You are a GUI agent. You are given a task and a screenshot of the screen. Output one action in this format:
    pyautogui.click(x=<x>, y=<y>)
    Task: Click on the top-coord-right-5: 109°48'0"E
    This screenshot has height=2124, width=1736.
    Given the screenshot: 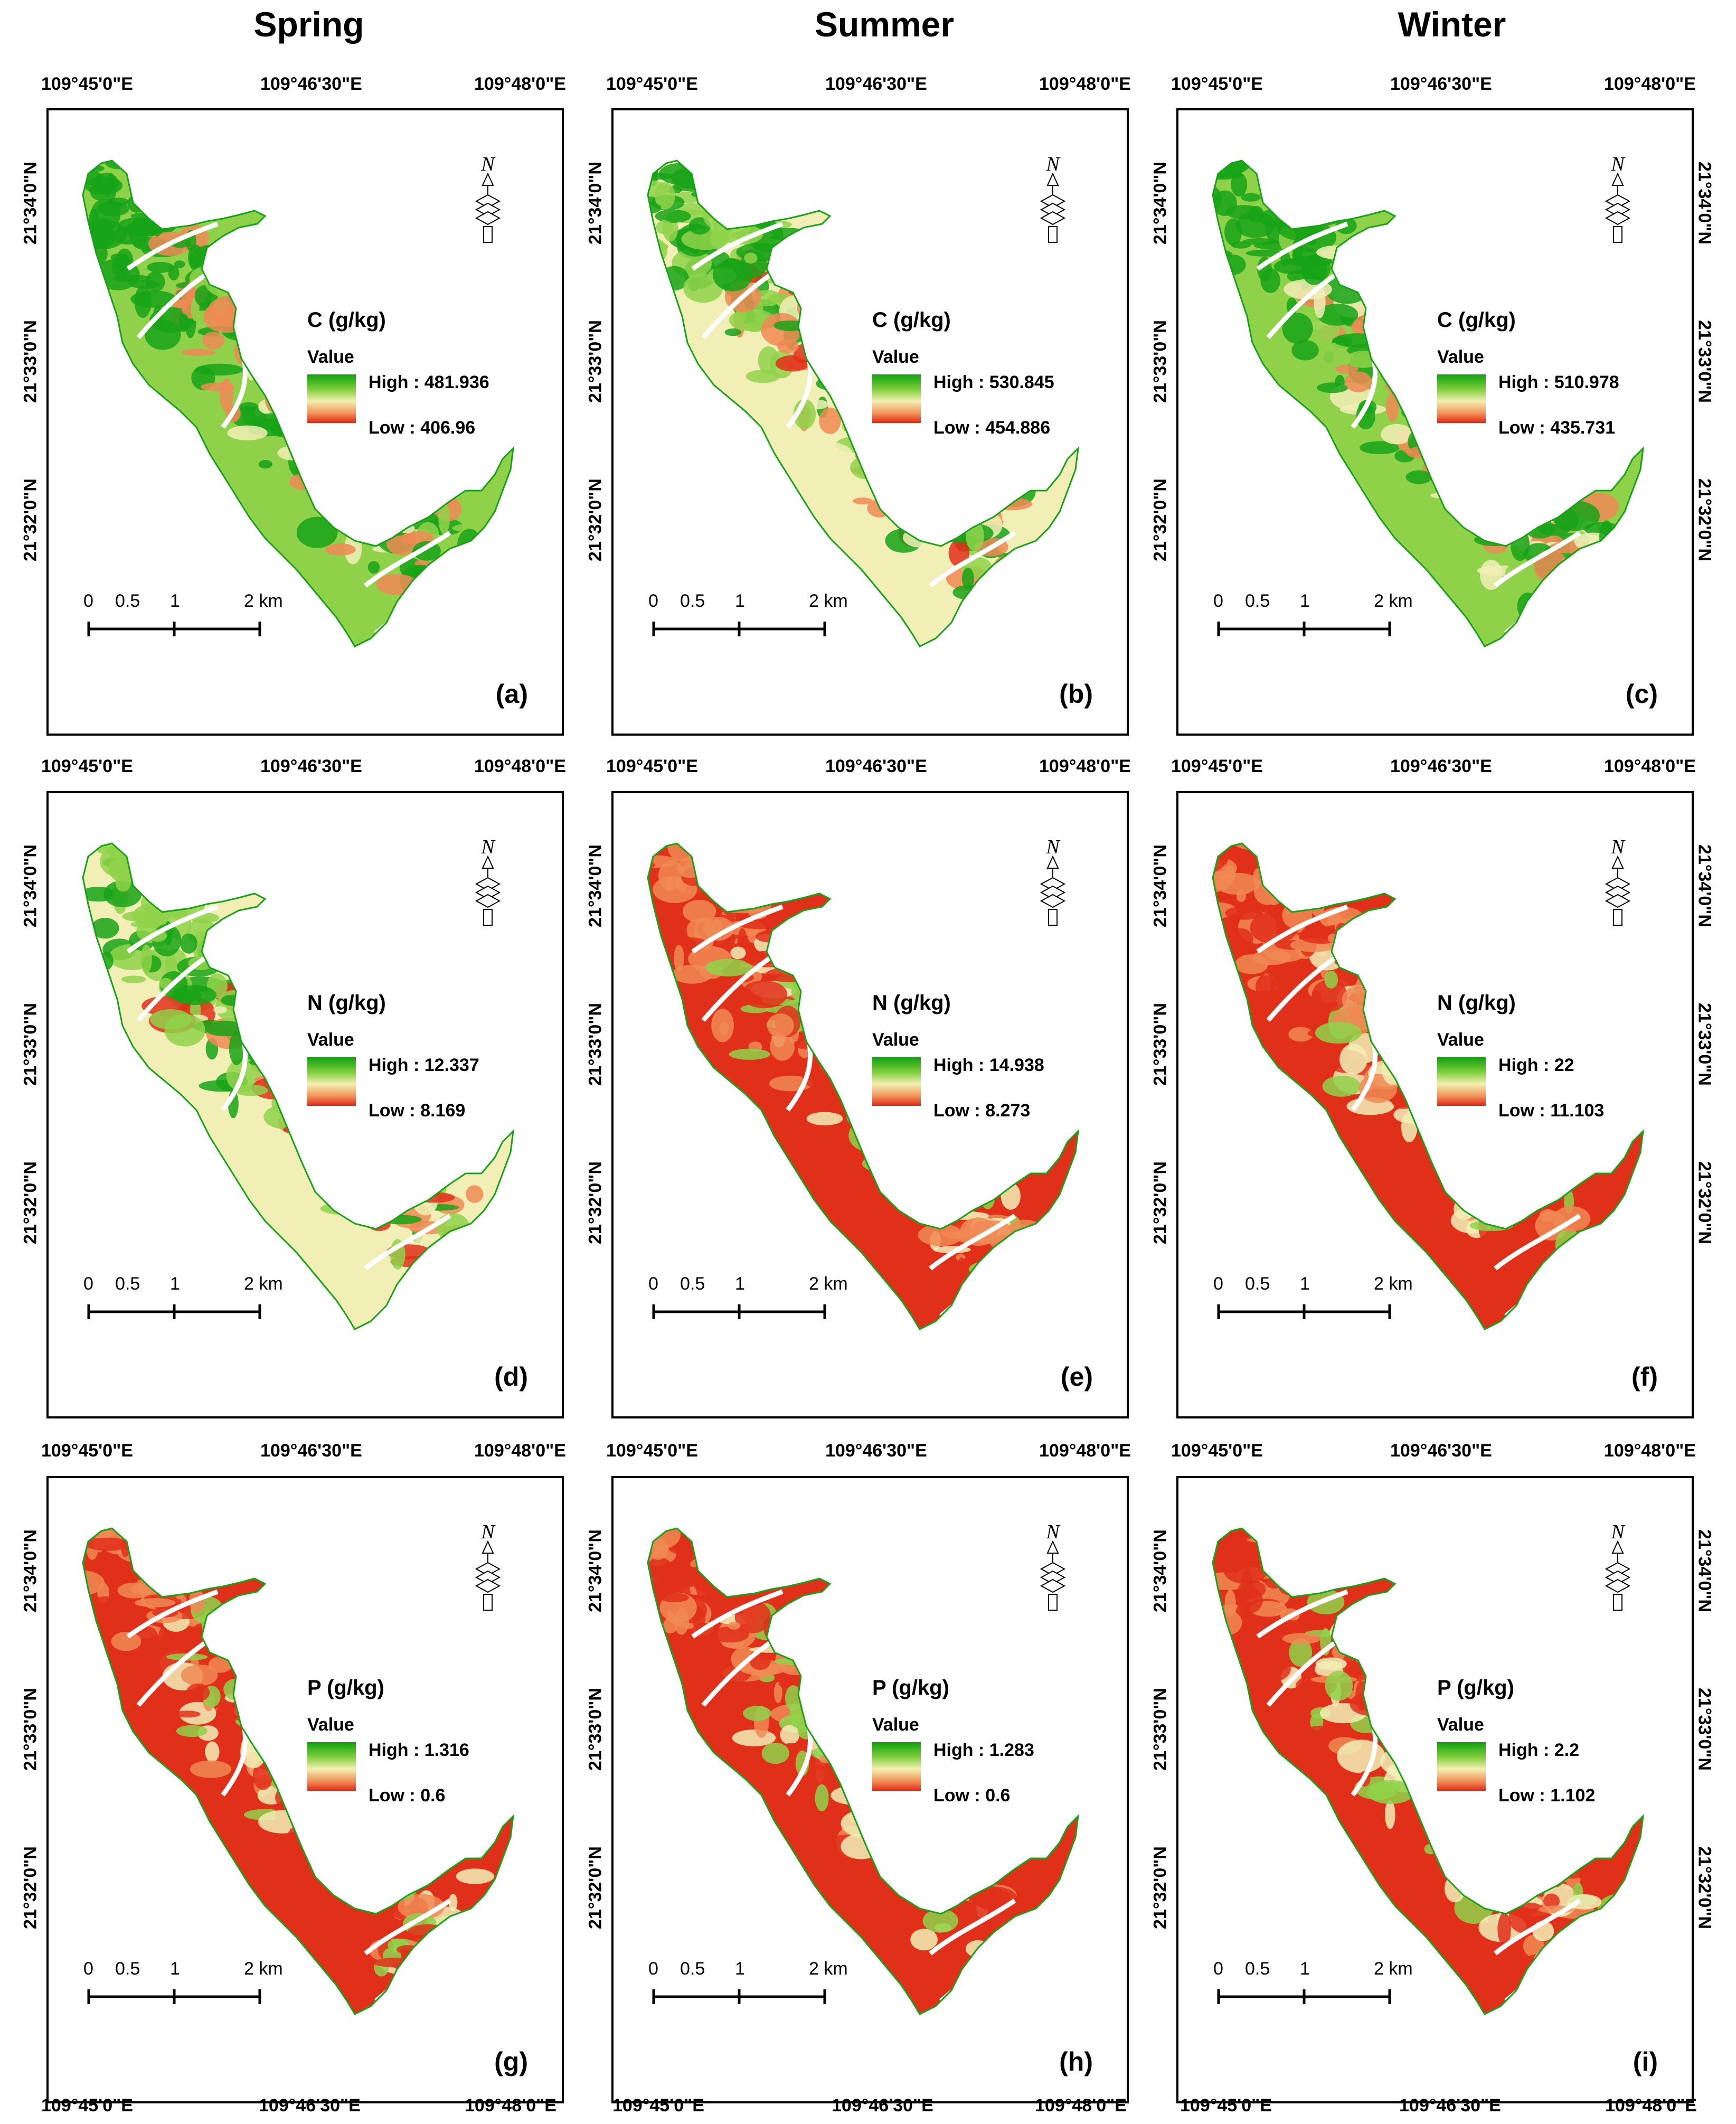 What is the action you would take?
    pyautogui.click(x=1085, y=766)
    